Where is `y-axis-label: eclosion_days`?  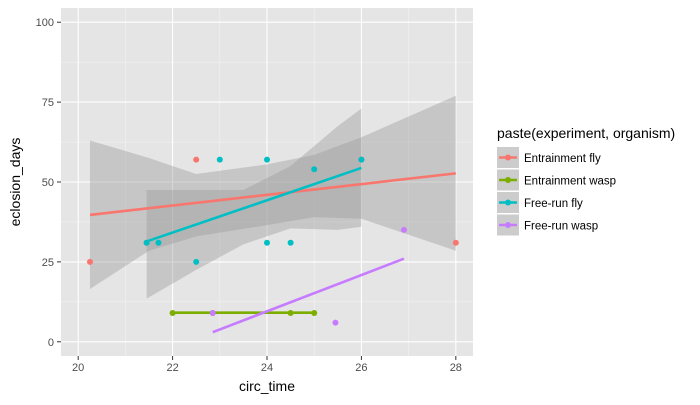 y-axis-label: eclosion_days is located at coordinates (15, 182).